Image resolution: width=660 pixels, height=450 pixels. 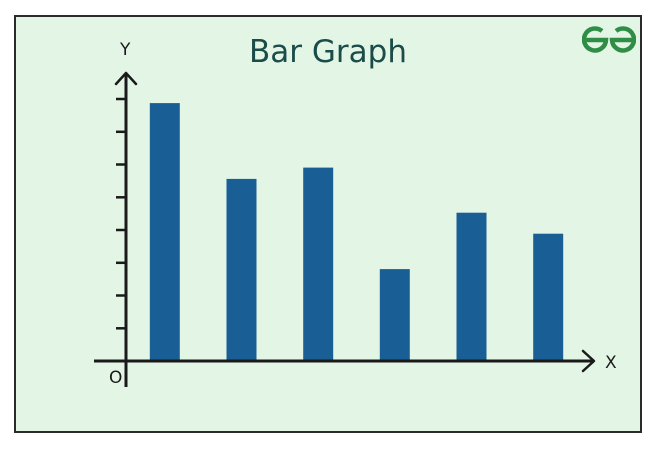 I want to click on origin-label: O, so click(x=115, y=378).